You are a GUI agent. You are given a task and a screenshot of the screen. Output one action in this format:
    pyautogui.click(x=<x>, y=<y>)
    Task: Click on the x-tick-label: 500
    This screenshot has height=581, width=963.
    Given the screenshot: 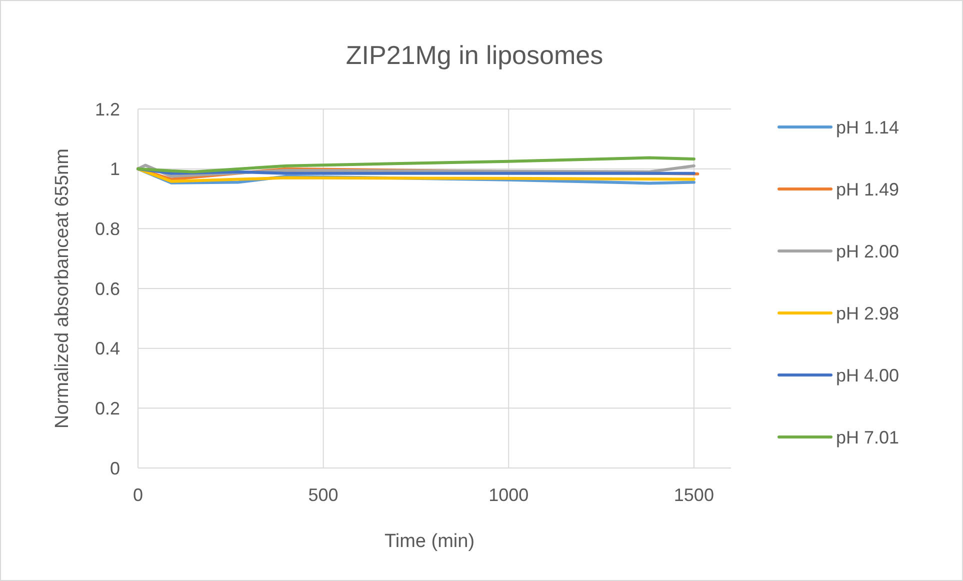 What is the action you would take?
    pyautogui.click(x=323, y=495)
    